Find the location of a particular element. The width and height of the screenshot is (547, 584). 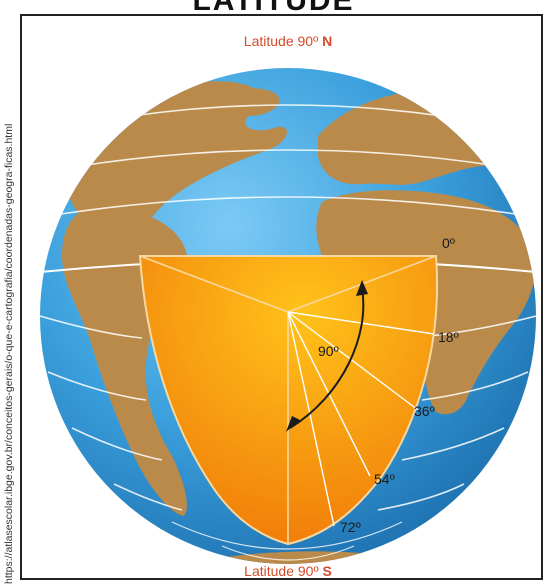

latitude-0-label: 0º is located at coordinates (448, 243).